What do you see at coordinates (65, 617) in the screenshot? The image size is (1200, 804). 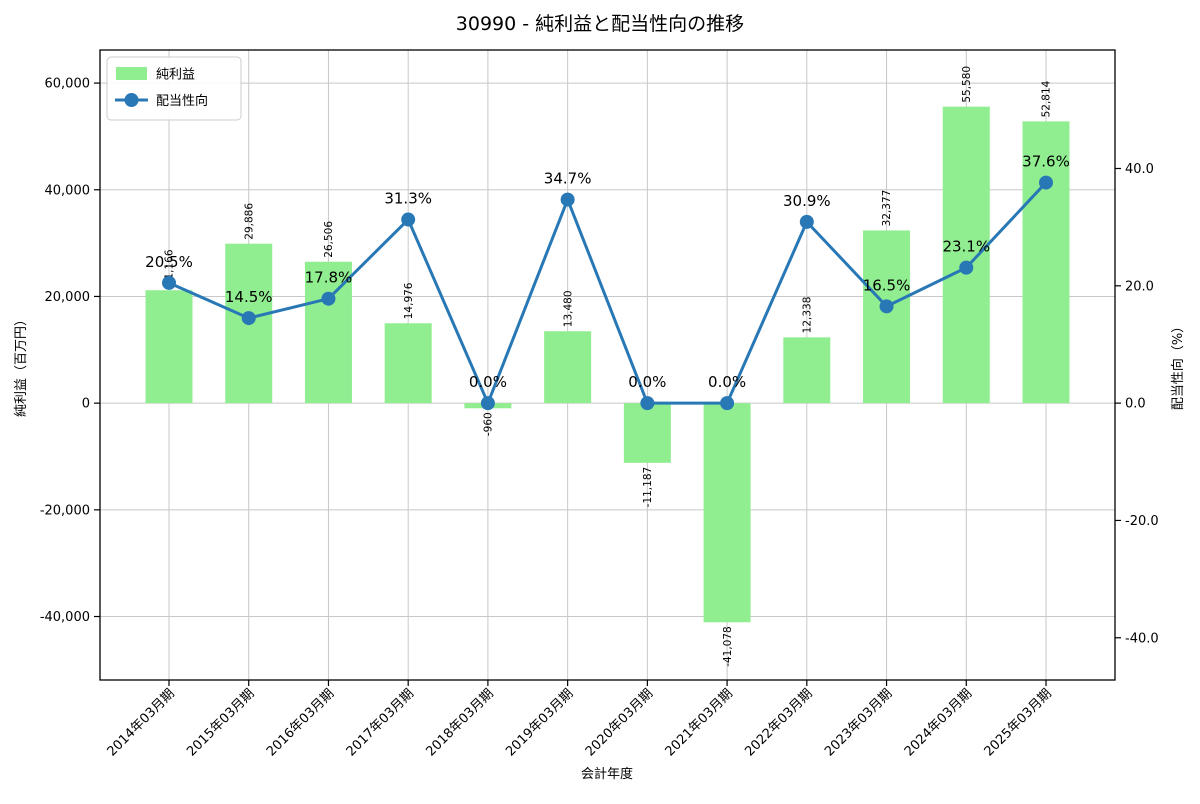 I see `y-left-tick-label: -40,000` at bounding box center [65, 617].